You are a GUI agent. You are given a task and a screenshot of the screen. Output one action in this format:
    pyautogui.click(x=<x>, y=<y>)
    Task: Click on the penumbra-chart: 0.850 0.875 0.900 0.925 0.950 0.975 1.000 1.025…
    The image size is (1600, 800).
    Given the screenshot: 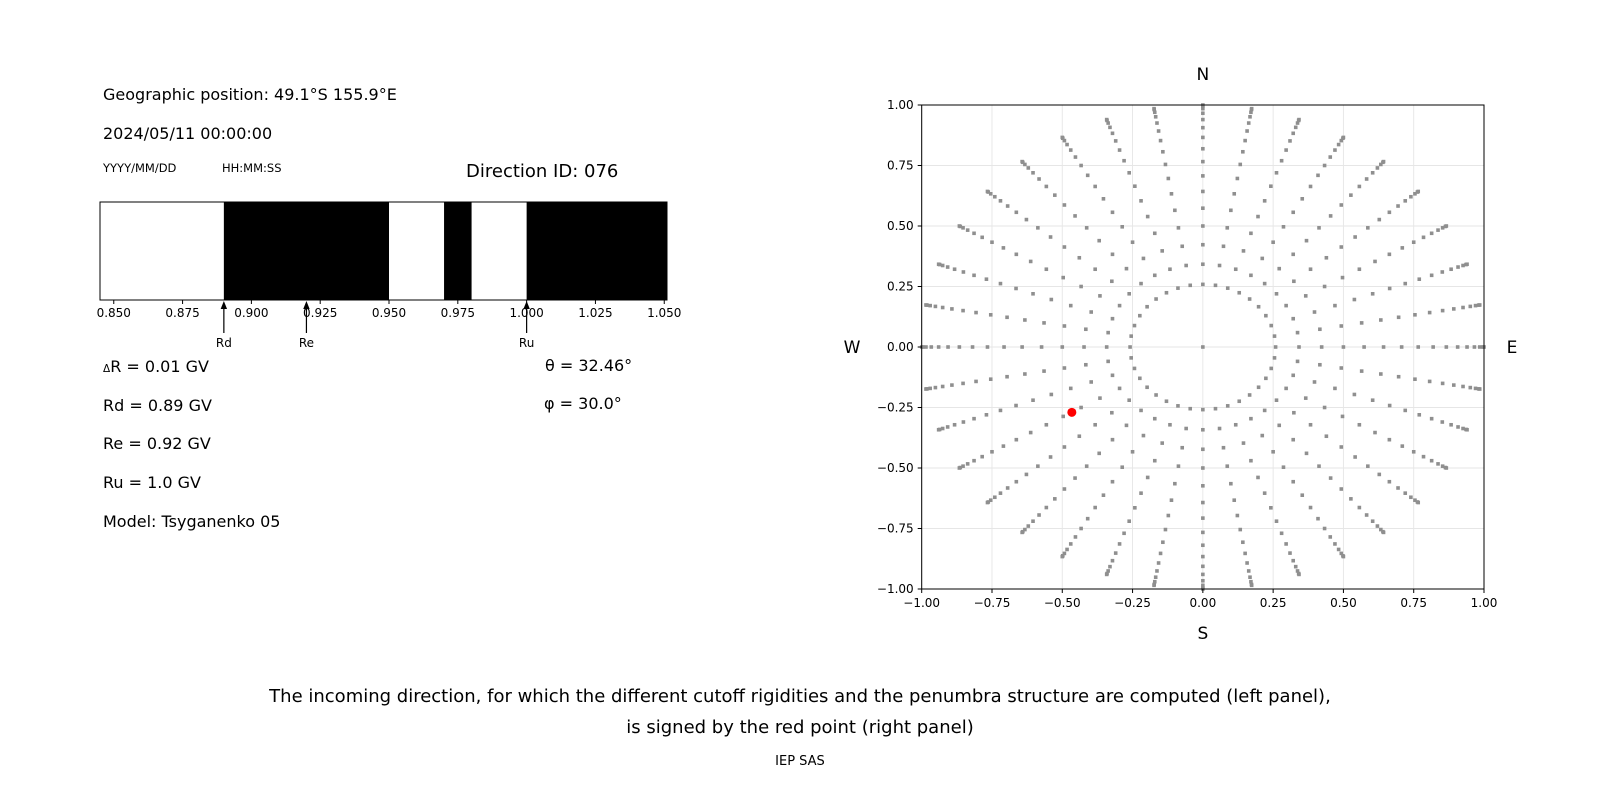 What is the action you would take?
    pyautogui.click(x=389, y=275)
    